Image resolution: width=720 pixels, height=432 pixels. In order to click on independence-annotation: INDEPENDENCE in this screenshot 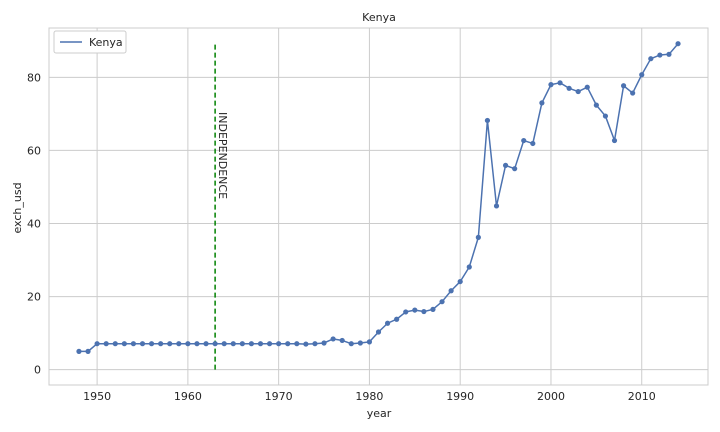, I will do `click(222, 155)`.